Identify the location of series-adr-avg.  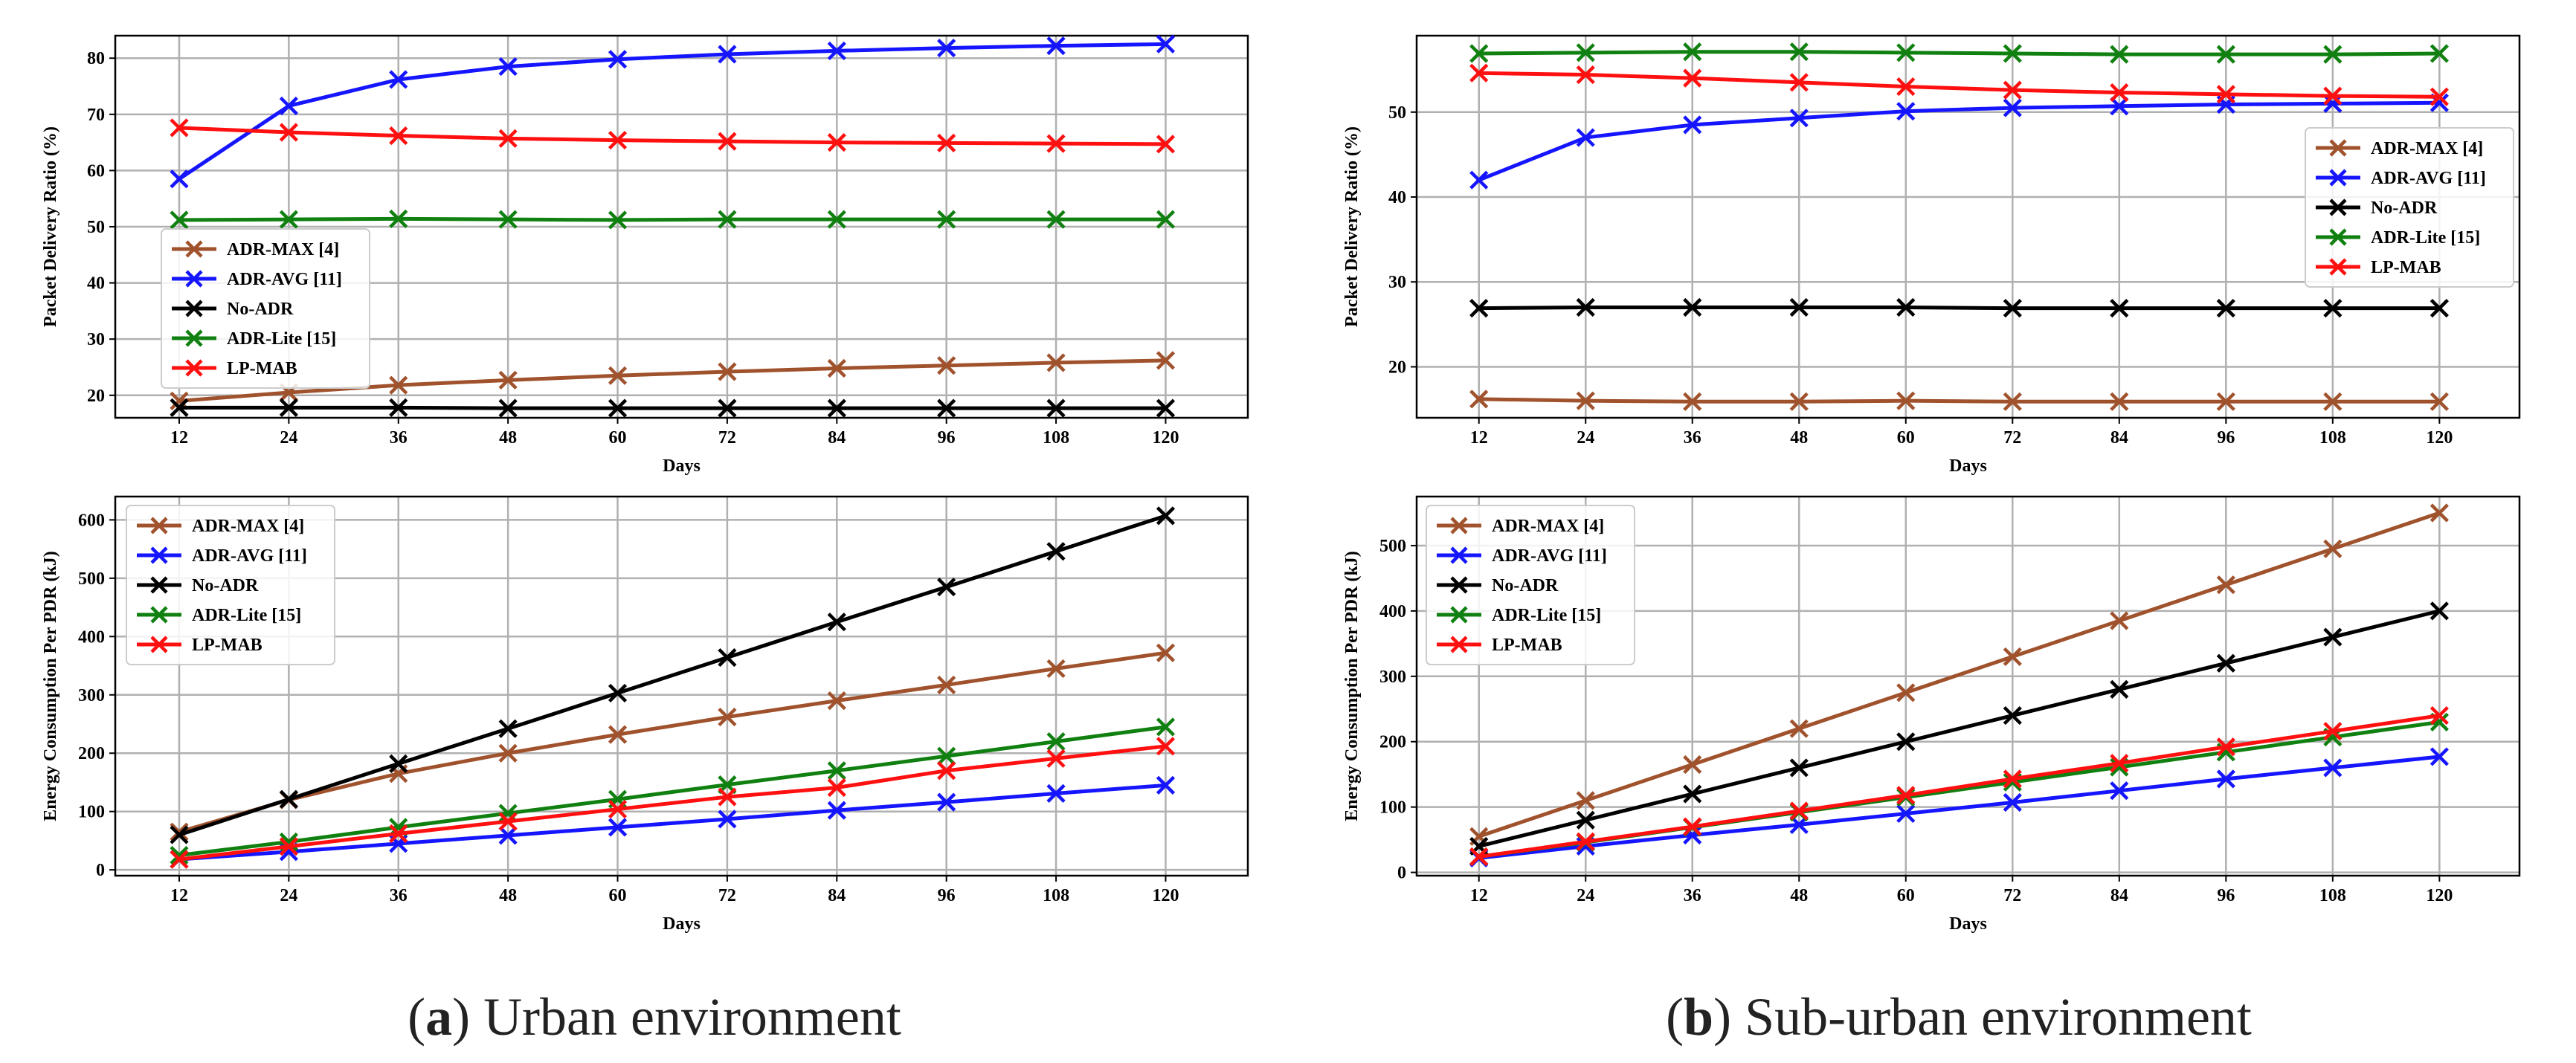
(673, 111).